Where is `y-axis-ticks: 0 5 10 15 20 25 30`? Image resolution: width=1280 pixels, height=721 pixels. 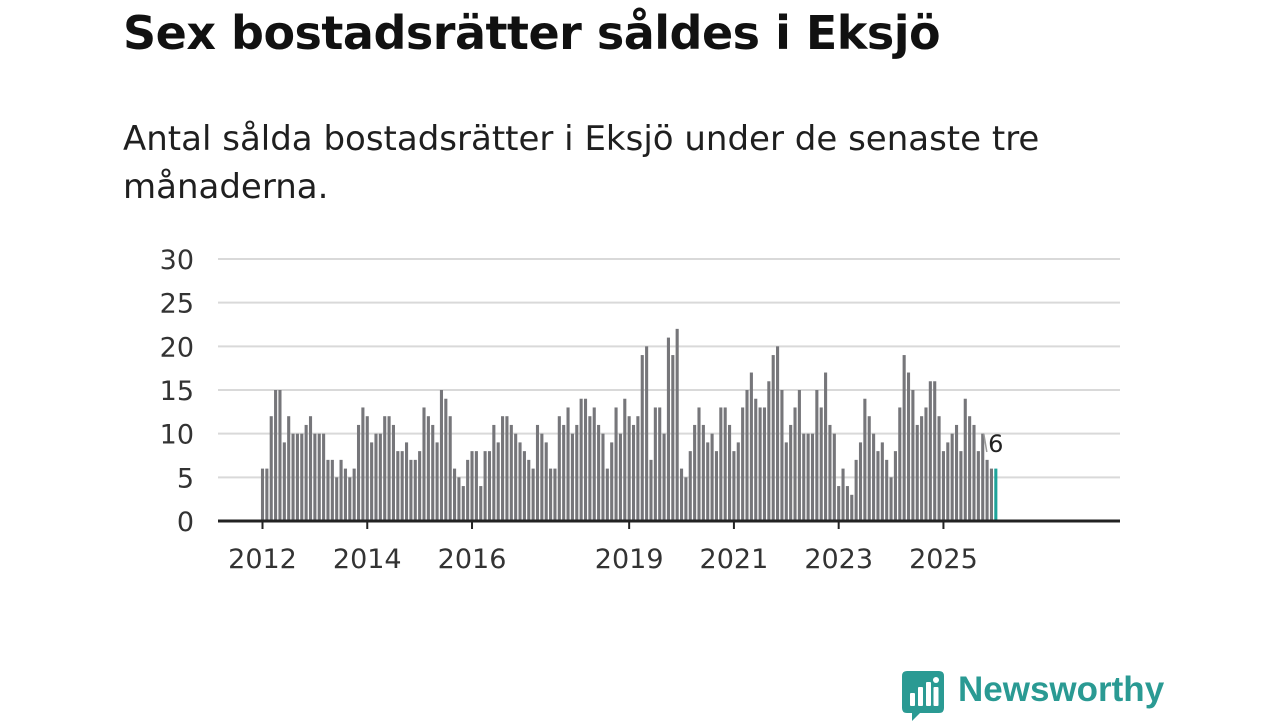
y-axis-ticks: 0 5 10 15 20 25 30 is located at coordinates (177, 391).